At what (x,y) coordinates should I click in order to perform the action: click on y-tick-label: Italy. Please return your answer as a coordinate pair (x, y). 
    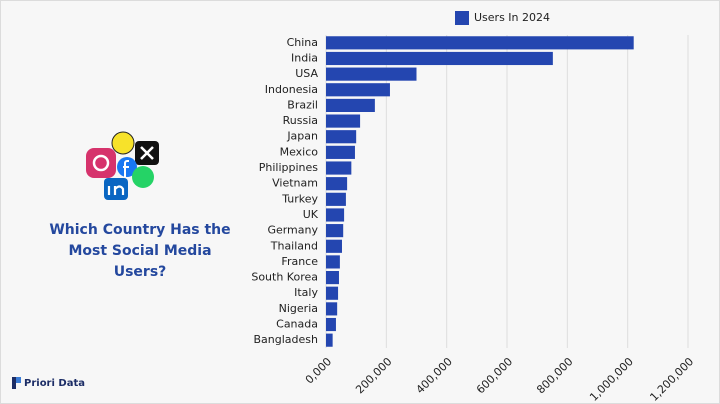
    Looking at the image, I should click on (306, 292).